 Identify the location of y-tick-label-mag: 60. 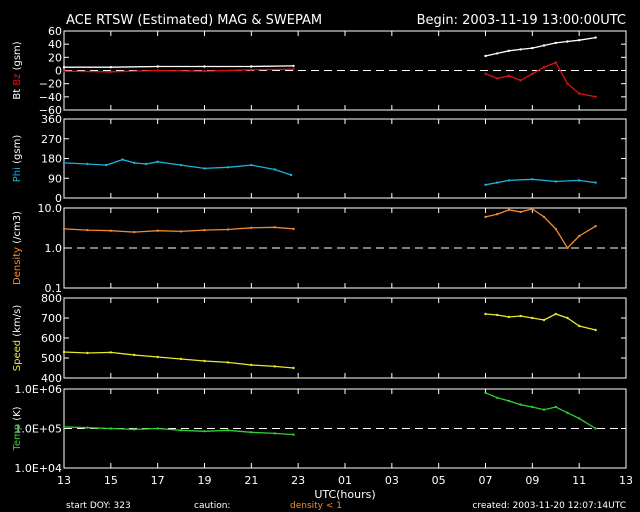
(55, 31).